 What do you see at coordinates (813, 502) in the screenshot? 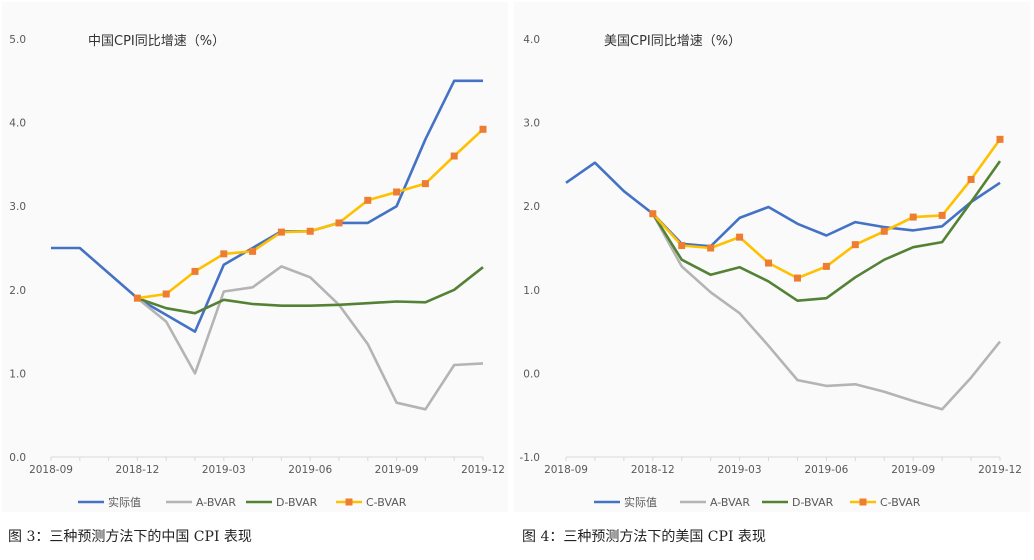
I see `right-legend-label-dbvar: D-BVAR` at bounding box center [813, 502].